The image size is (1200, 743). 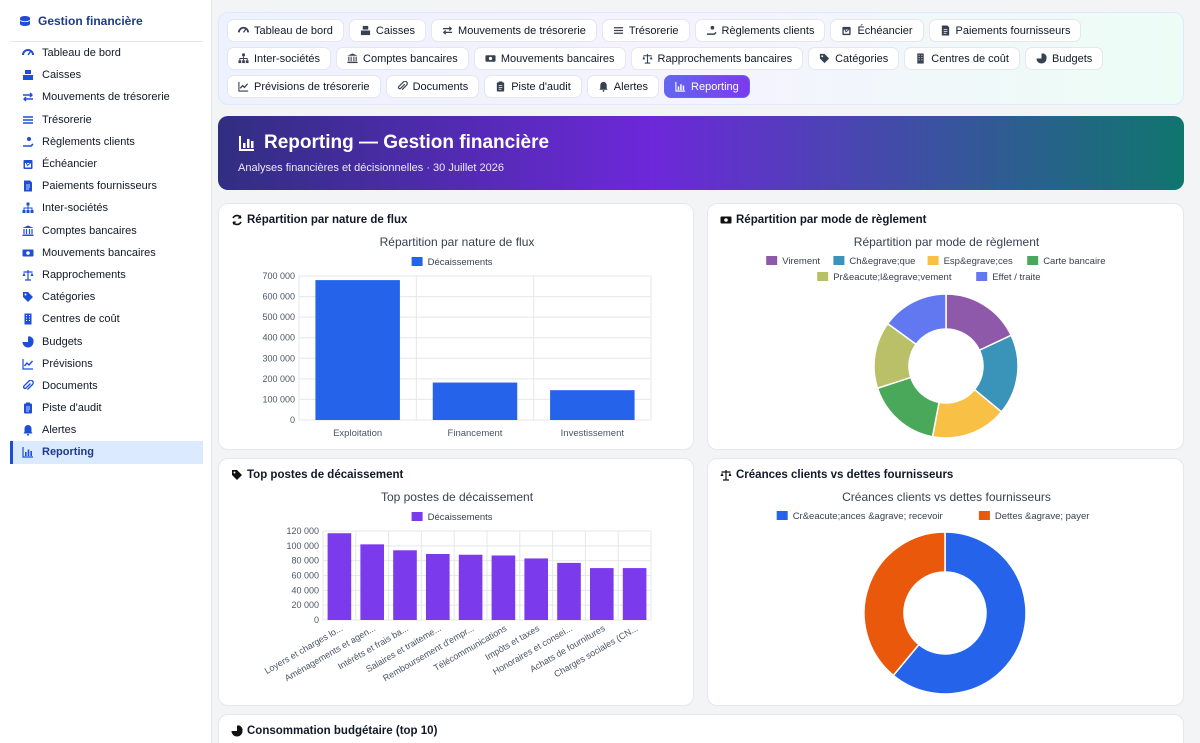 I want to click on sidebar-item-reporting: Reporting, so click(x=106, y=452).